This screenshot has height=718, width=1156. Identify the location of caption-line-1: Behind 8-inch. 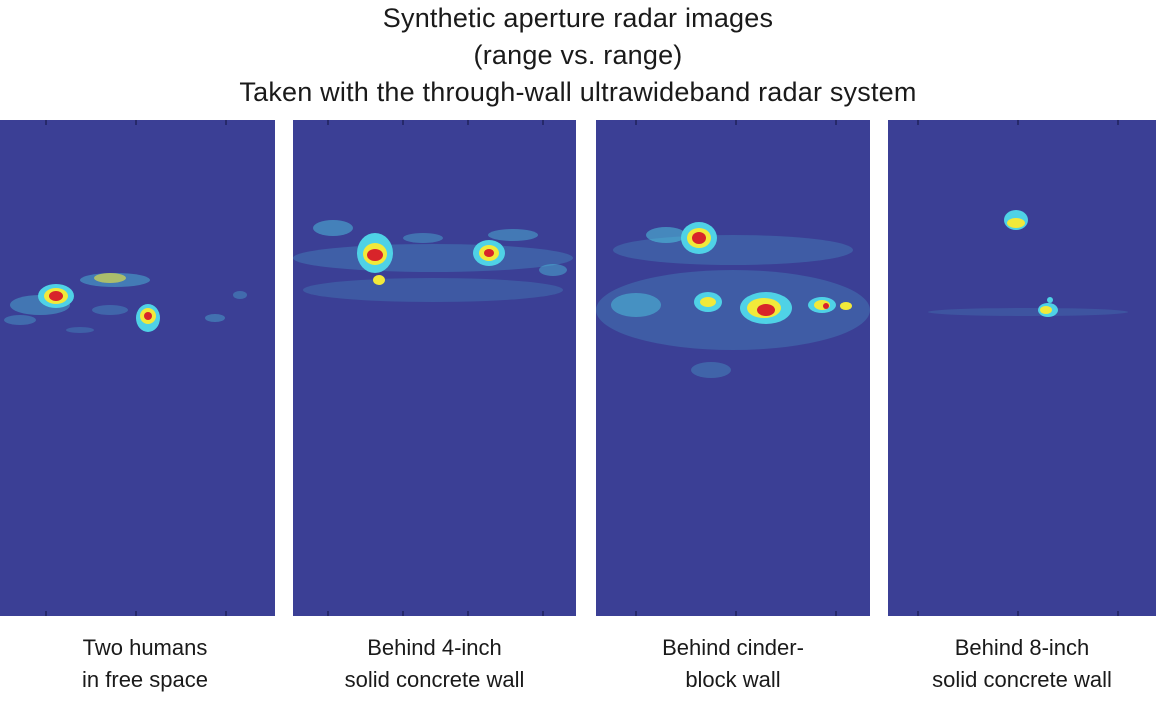
(1022, 647).